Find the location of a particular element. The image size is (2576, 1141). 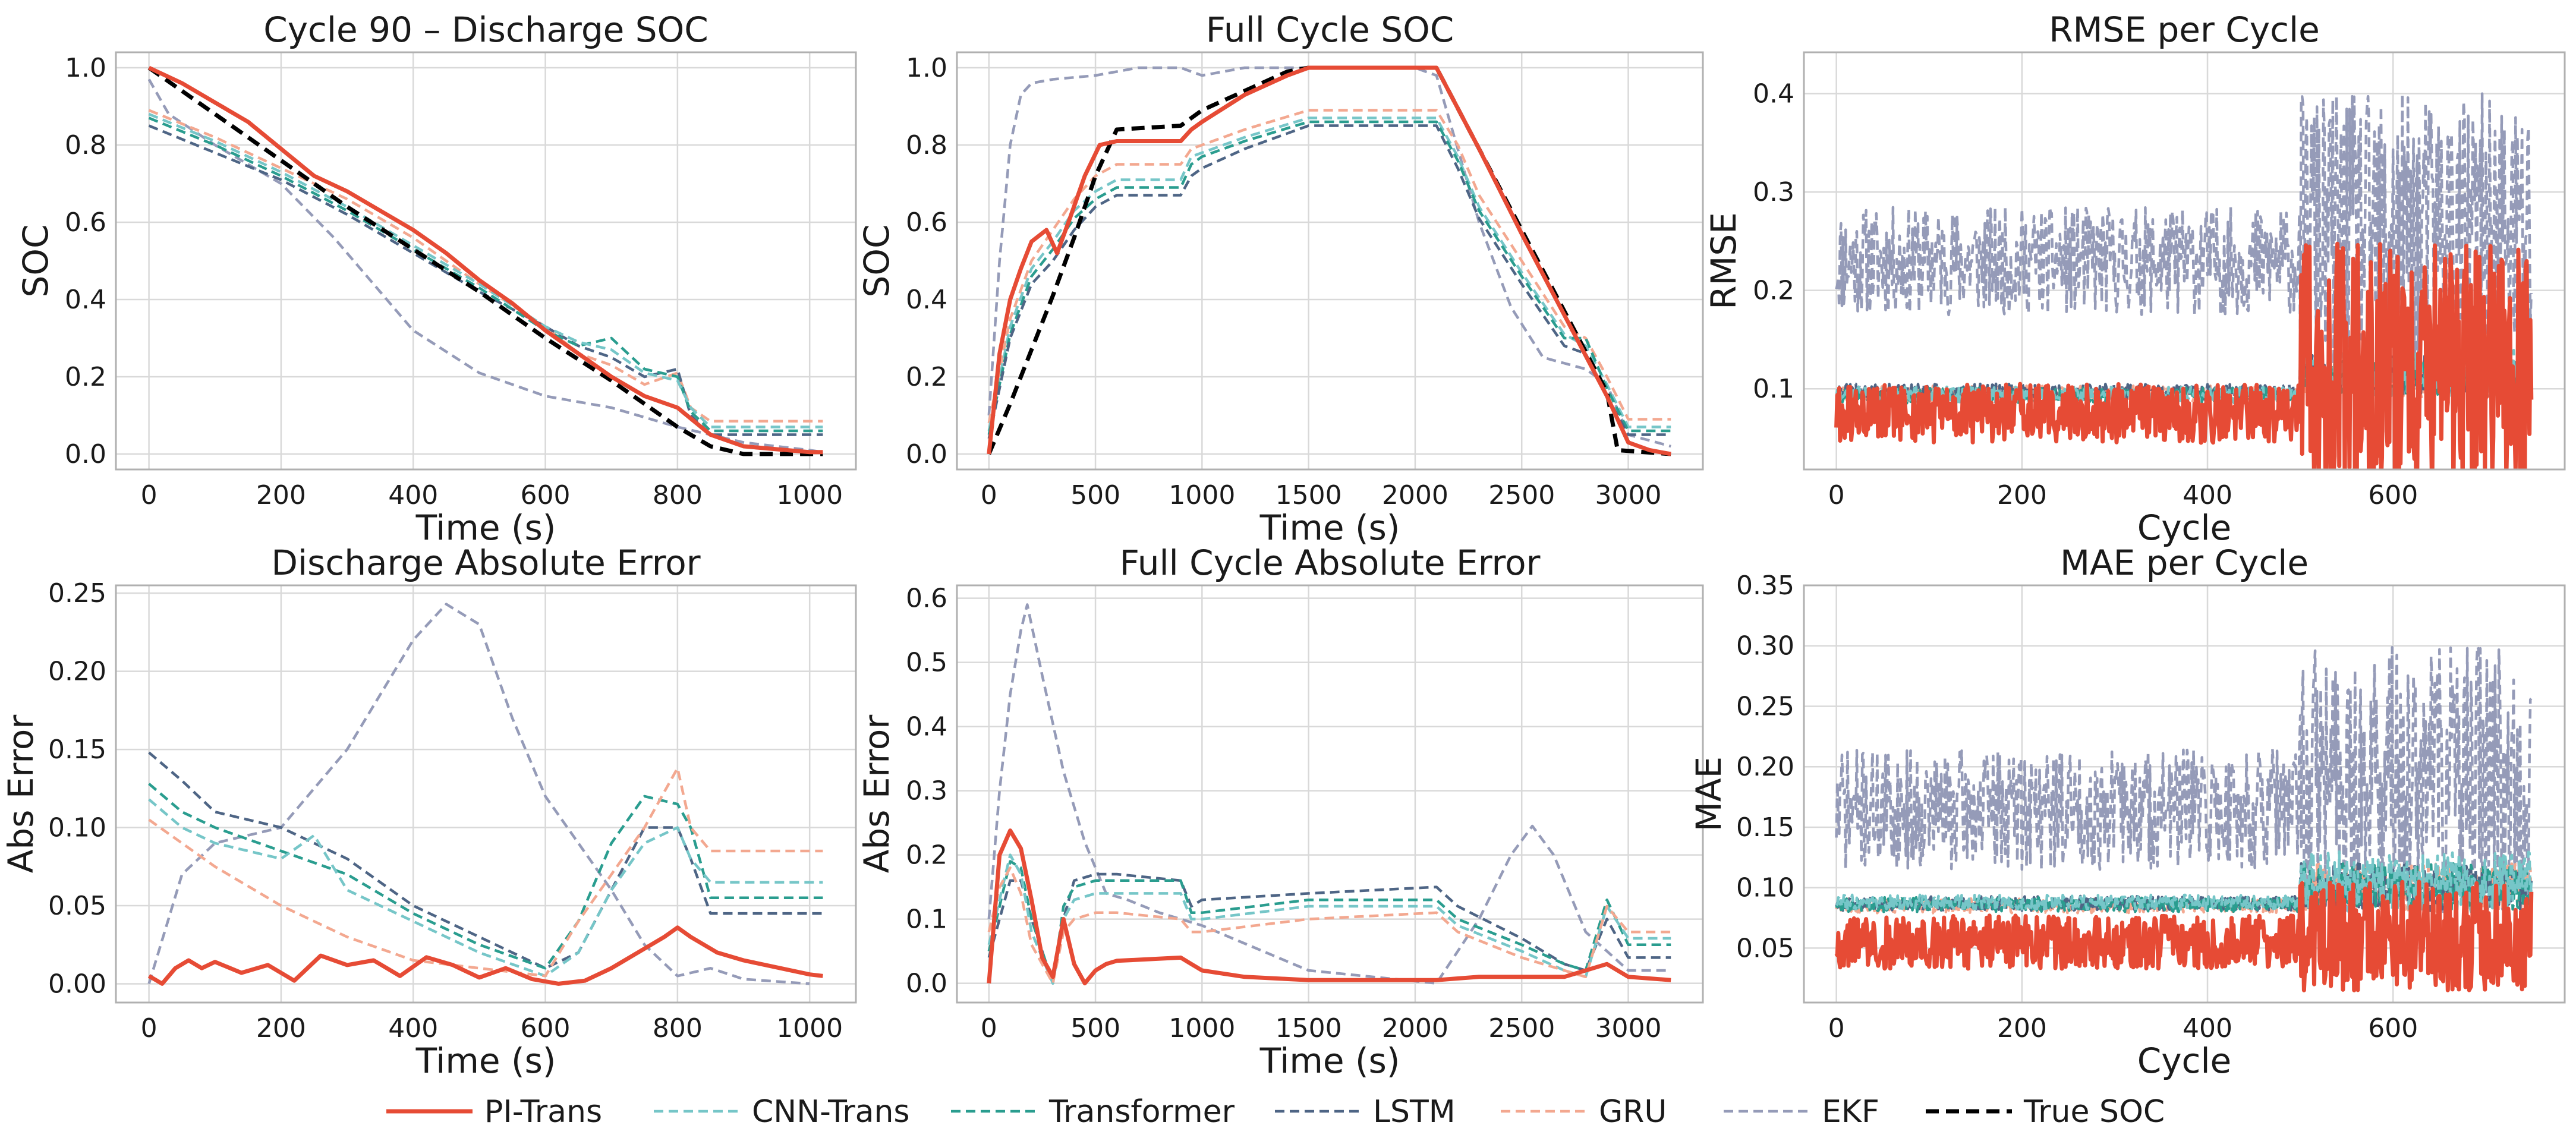

y-axis-label: MAE is located at coordinates (1709, 794).